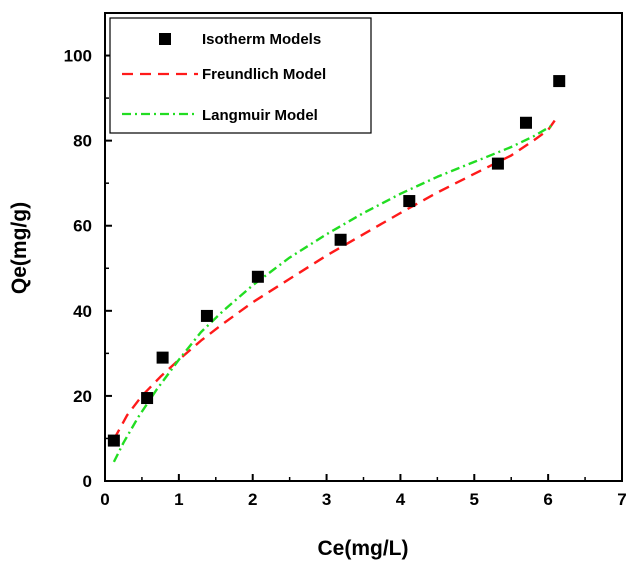 The image size is (628, 561). Describe the element at coordinates (621, 499) in the screenshot. I see `x-tick-label: 7` at that location.